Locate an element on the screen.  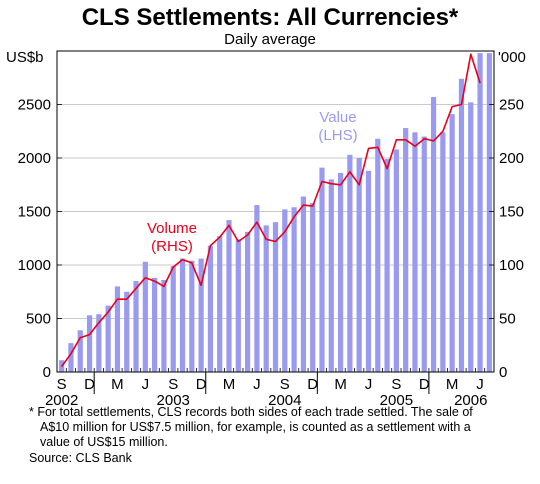
chart-title: CLS Settlements: All Currencies* is located at coordinates (270, 17).